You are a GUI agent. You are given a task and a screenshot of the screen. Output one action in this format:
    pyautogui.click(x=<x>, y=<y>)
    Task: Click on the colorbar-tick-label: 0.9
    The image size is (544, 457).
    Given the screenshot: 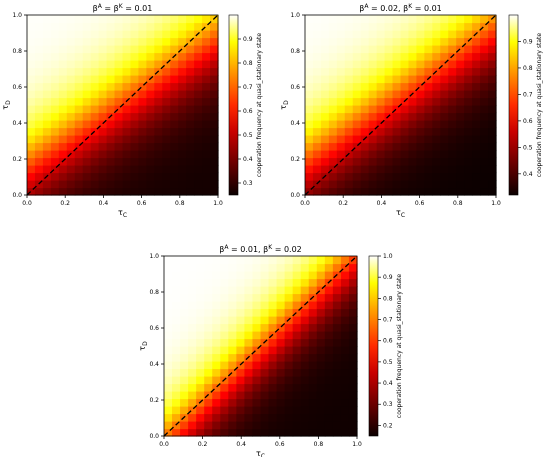 What is the action you would take?
    pyautogui.click(x=528, y=41)
    